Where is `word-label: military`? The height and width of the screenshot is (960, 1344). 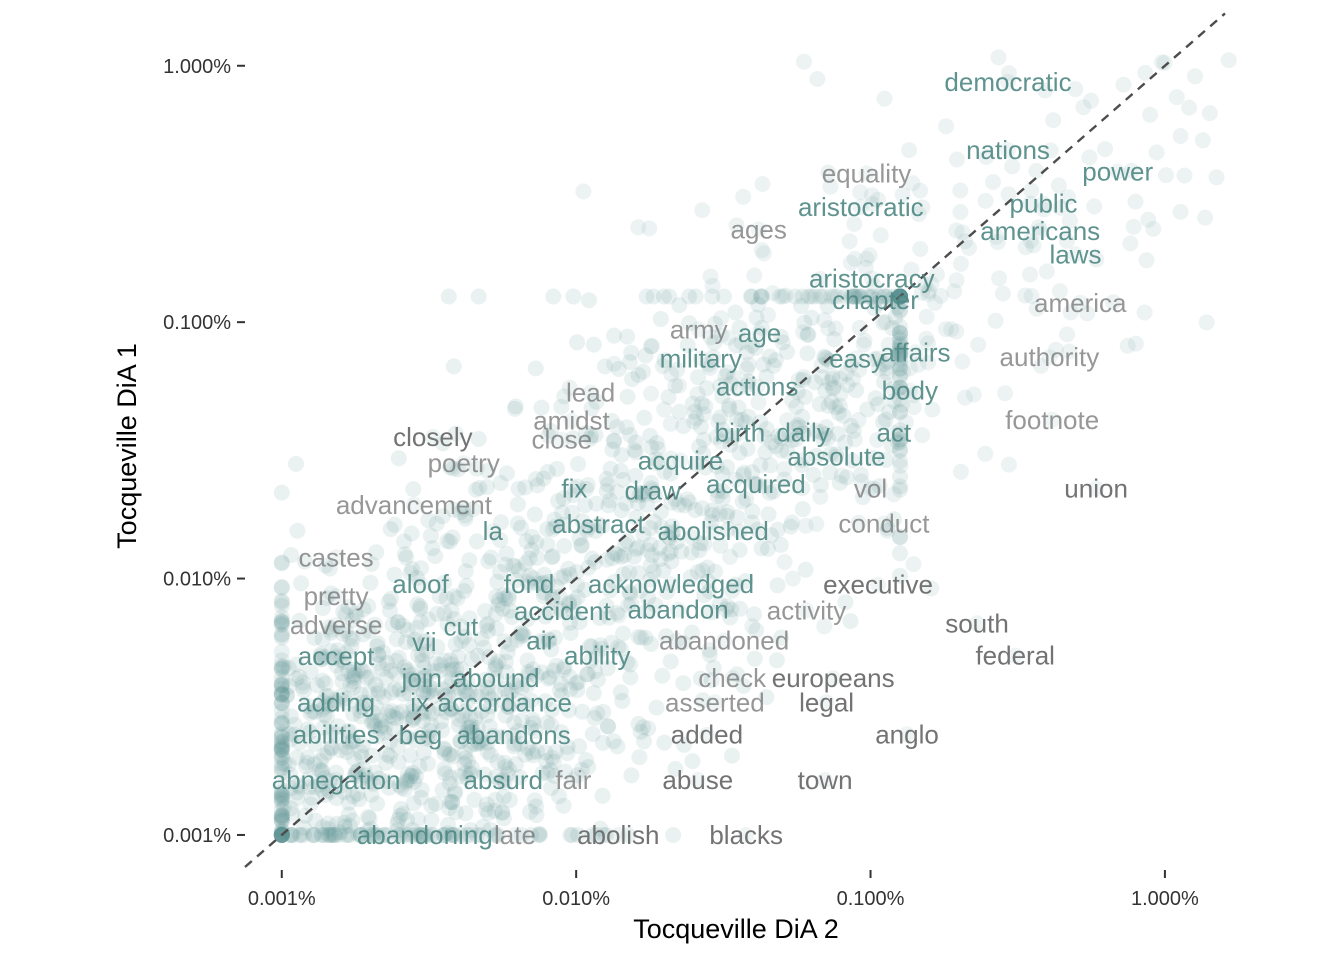
word-label: military is located at coordinates (701, 358).